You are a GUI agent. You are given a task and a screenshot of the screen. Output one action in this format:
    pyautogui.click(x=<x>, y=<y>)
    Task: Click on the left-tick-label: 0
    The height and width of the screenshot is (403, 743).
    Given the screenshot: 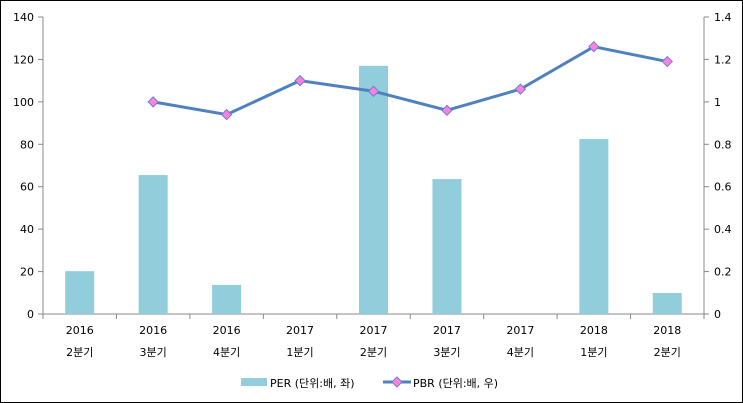 What is the action you would take?
    pyautogui.click(x=30, y=314)
    